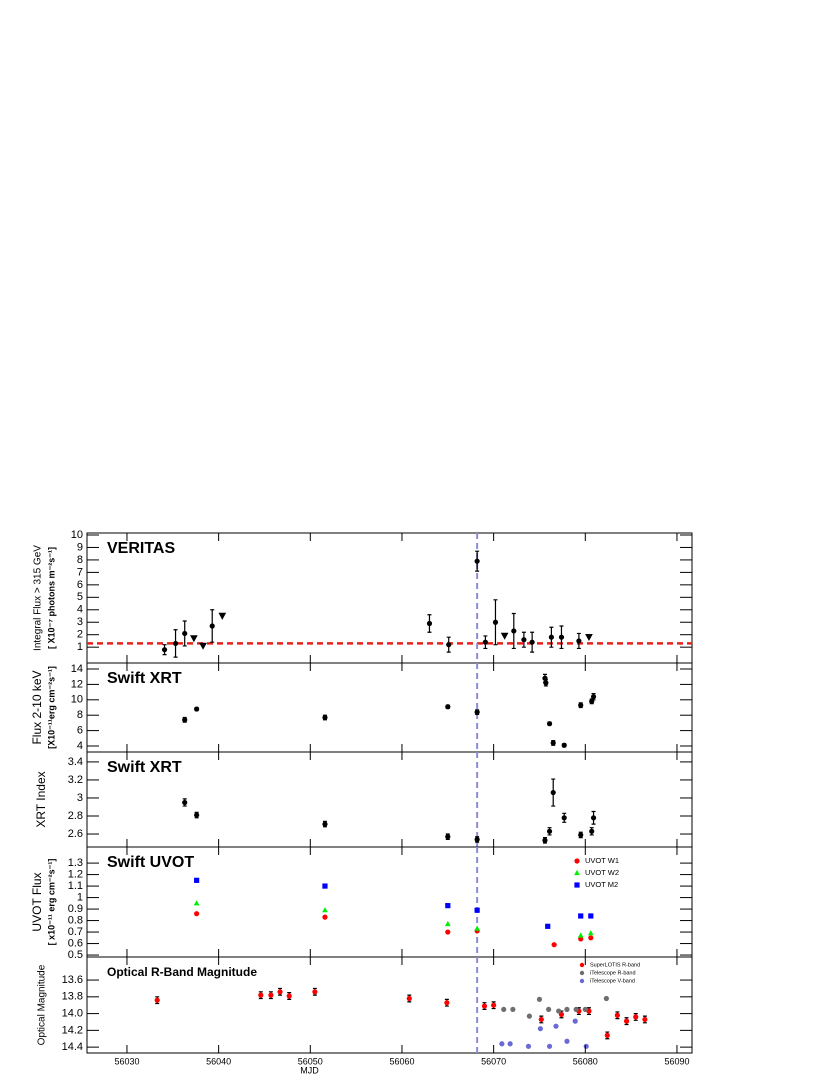 This screenshot has height=1075, width=830. What do you see at coordinates (75, 955) in the screenshot?
I see `y-tick-label: 0.5` at bounding box center [75, 955].